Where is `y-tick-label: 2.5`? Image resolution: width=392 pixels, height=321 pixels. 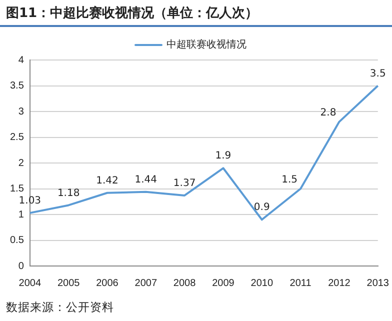
y-tick-label: 2.5 is located at coordinates (17, 137).